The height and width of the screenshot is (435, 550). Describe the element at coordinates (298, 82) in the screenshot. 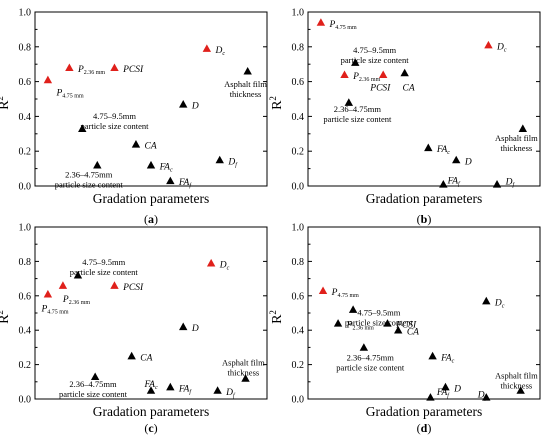

I see `y-tick-label: 0.6` at that location.